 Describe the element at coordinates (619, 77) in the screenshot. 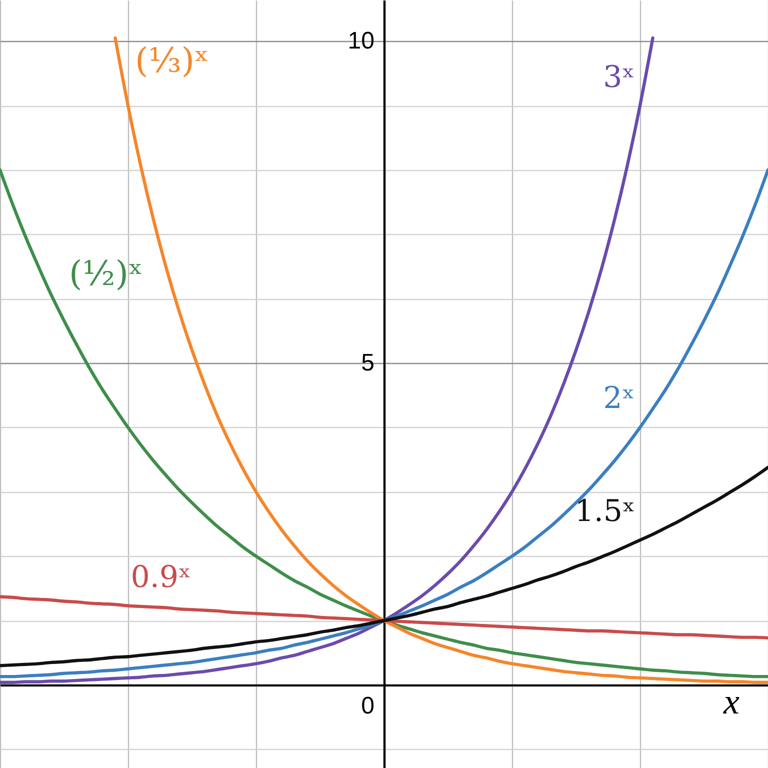

I see `series-label: 3ˣ` at that location.